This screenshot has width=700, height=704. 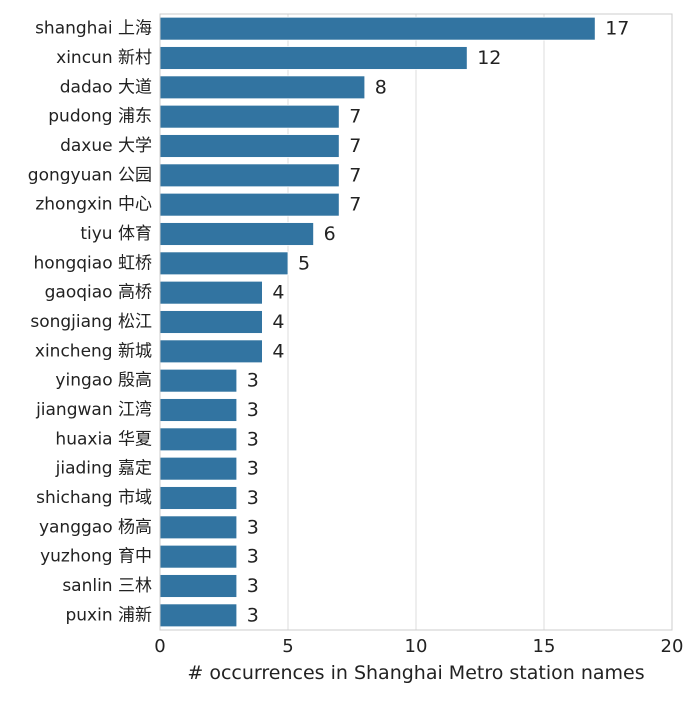 What do you see at coordinates (544, 646) in the screenshot?
I see `x-tick-label-3: 15` at bounding box center [544, 646].